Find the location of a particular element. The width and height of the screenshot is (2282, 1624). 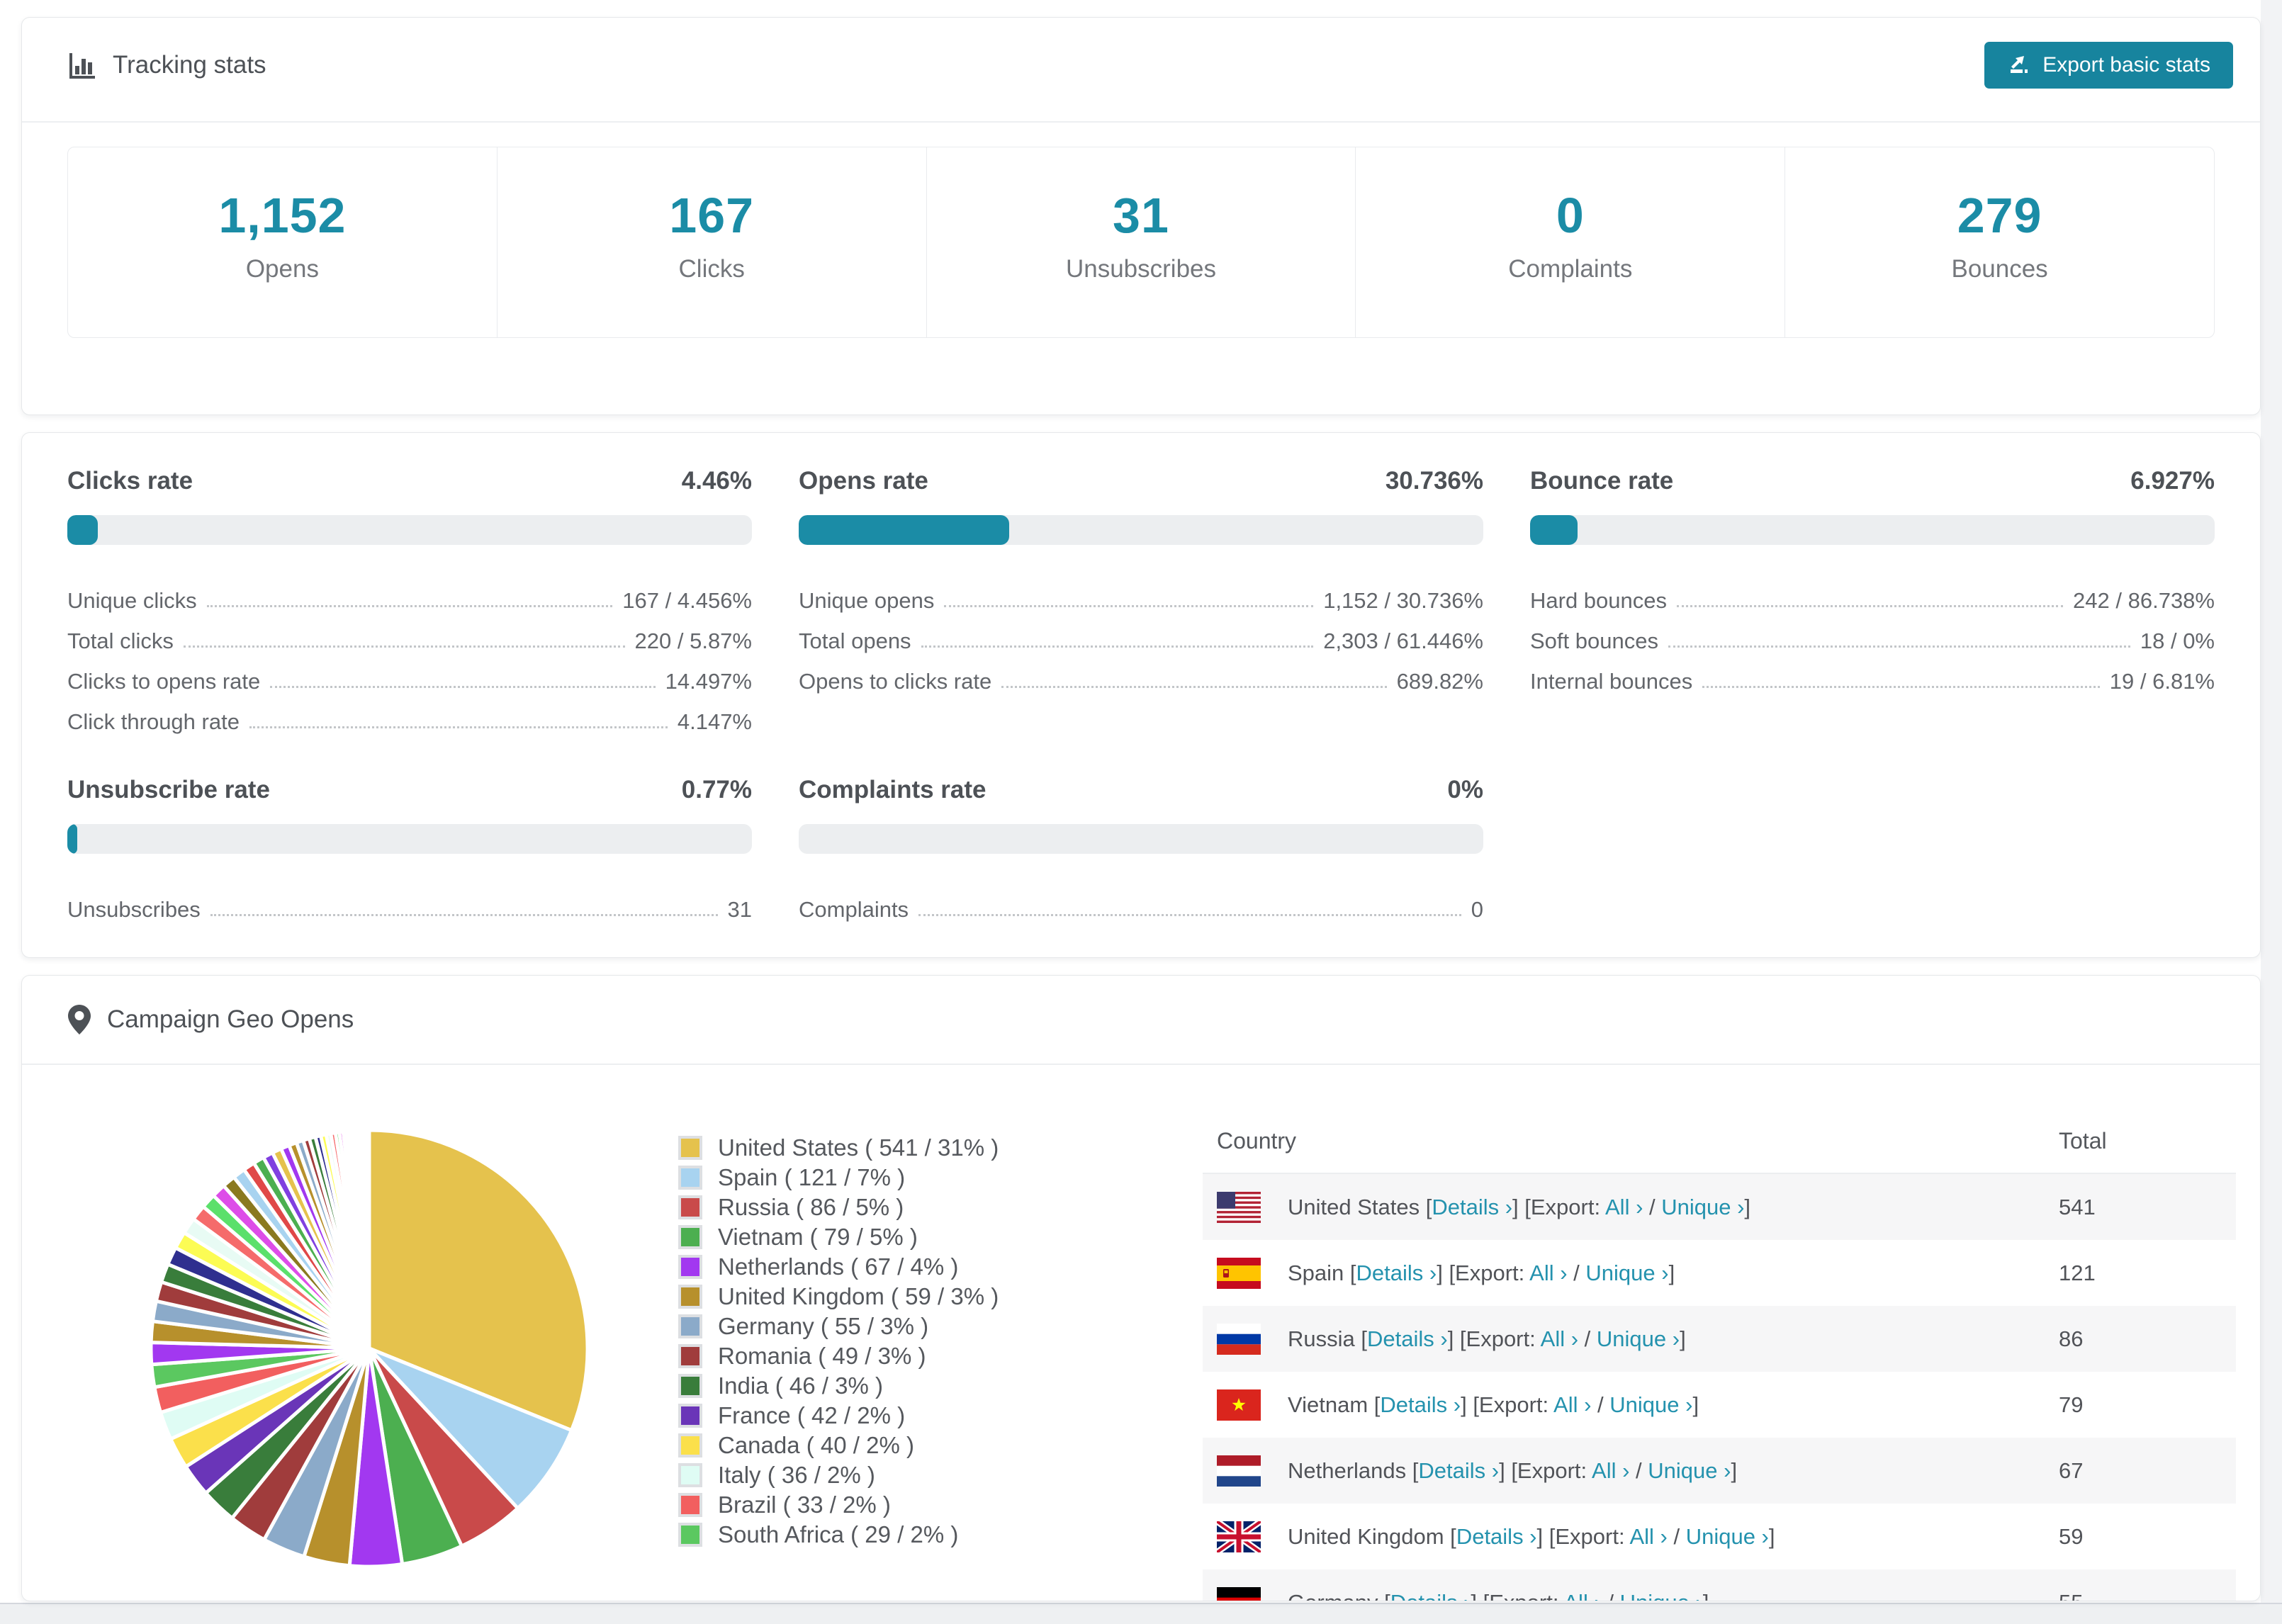

legend-item-romania: Romania ( 49 / 3% ) is located at coordinates (870, 1356).